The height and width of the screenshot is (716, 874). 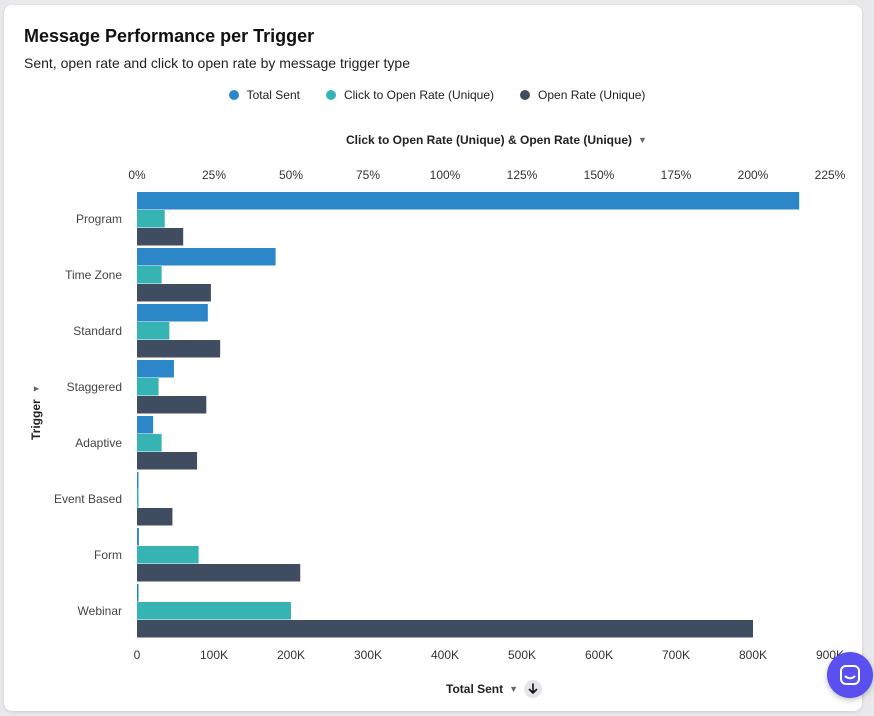 What do you see at coordinates (214, 655) in the screenshot?
I see `bottom-axis-tick-label: 100K` at bounding box center [214, 655].